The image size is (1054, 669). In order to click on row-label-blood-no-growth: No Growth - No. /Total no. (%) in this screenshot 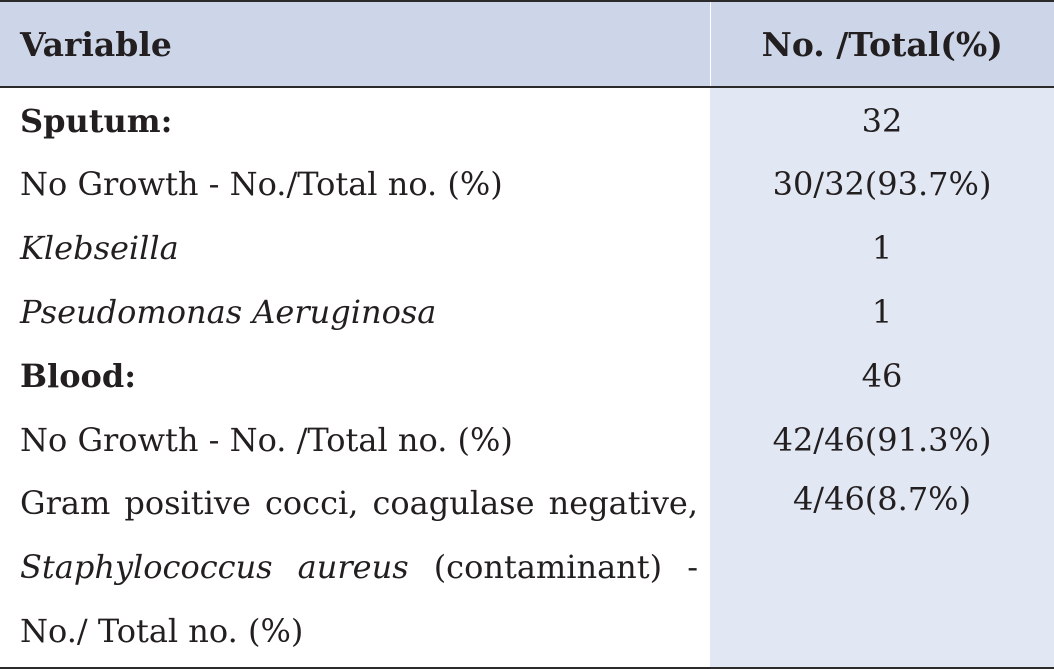, I will do `click(266, 440)`.